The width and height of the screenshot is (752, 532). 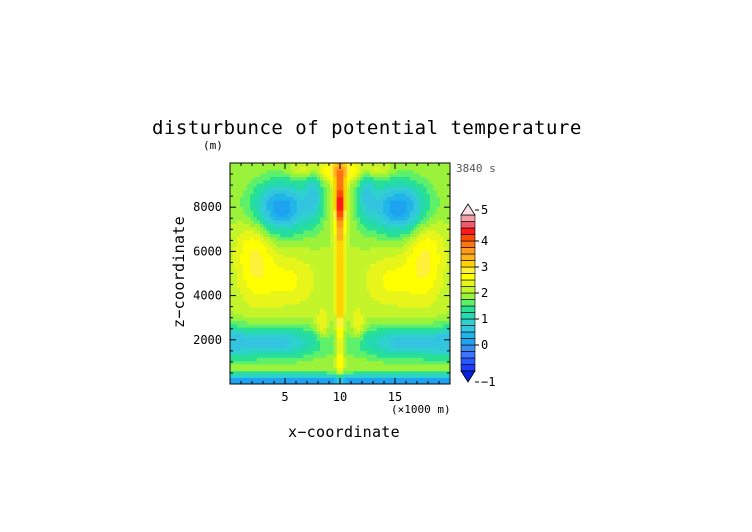 I want to click on colorbar-band, so click(x=468, y=329).